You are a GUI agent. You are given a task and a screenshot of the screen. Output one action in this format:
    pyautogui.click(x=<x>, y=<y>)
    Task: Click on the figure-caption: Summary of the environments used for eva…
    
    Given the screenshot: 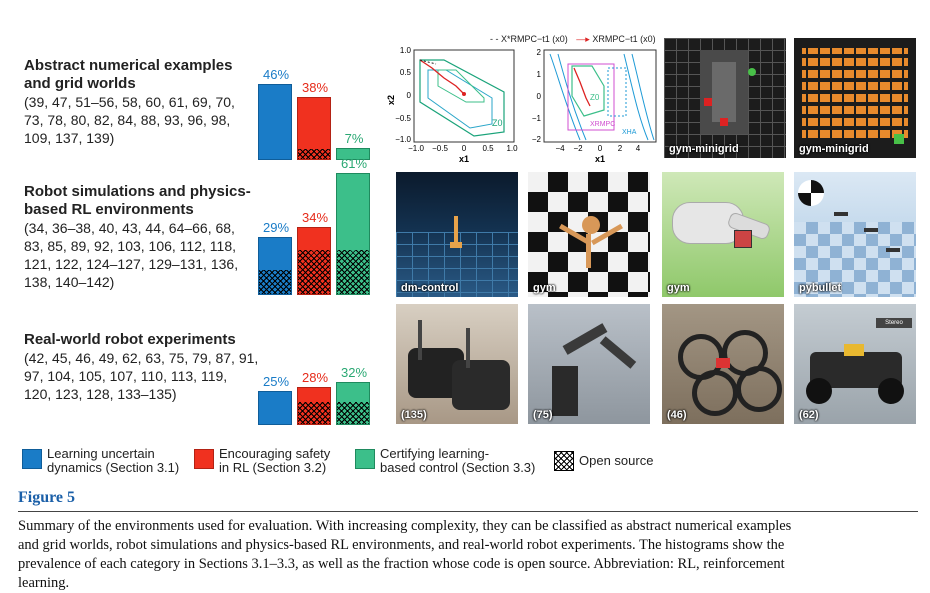 What is the action you would take?
    pyautogui.click(x=405, y=554)
    